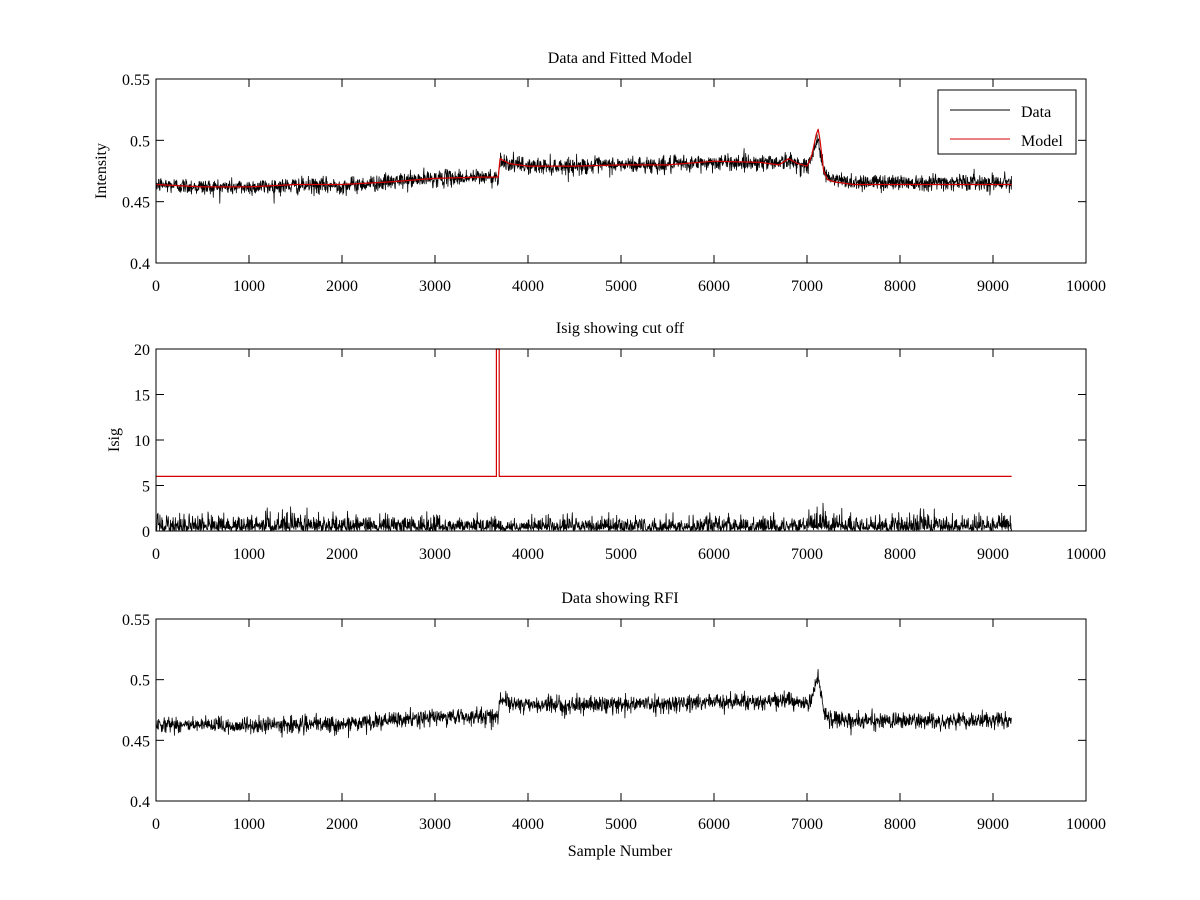 The height and width of the screenshot is (900, 1200). Describe the element at coordinates (140, 141) in the screenshot. I see `top-ytick-label: 0.5` at that location.